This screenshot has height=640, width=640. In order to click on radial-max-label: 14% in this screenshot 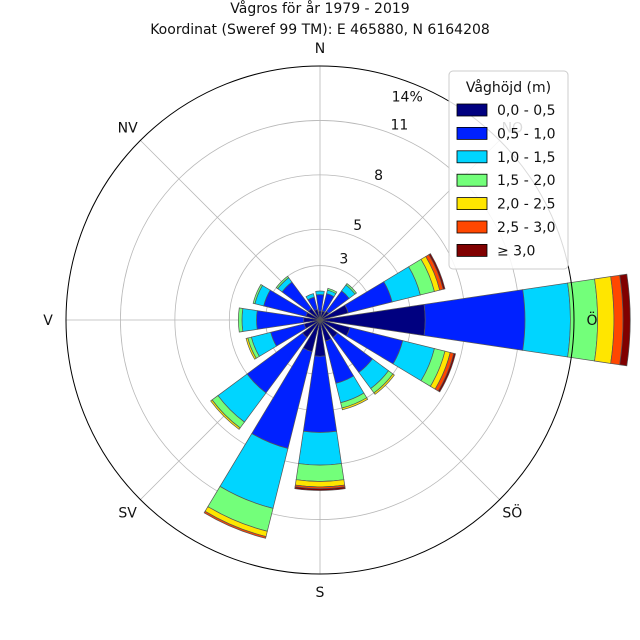, I will do `click(407, 97)`.